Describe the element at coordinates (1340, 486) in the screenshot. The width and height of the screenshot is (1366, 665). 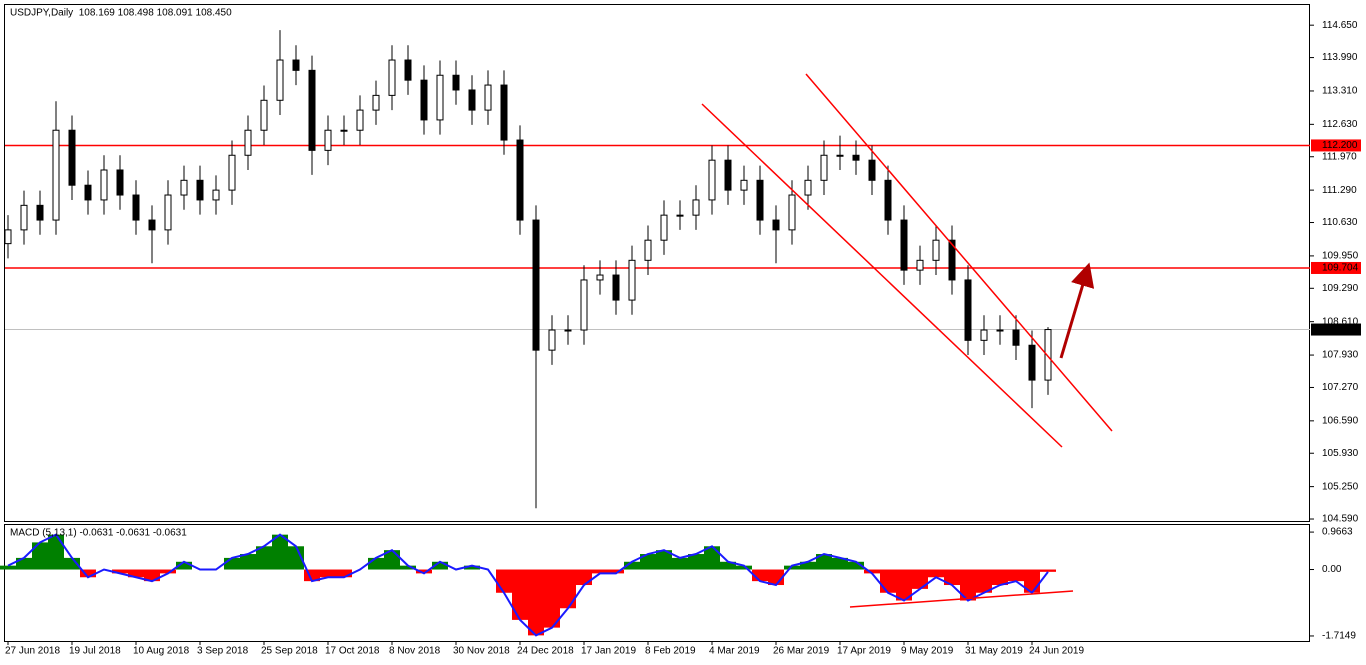
I see `y-tick-label: 105.250` at that location.